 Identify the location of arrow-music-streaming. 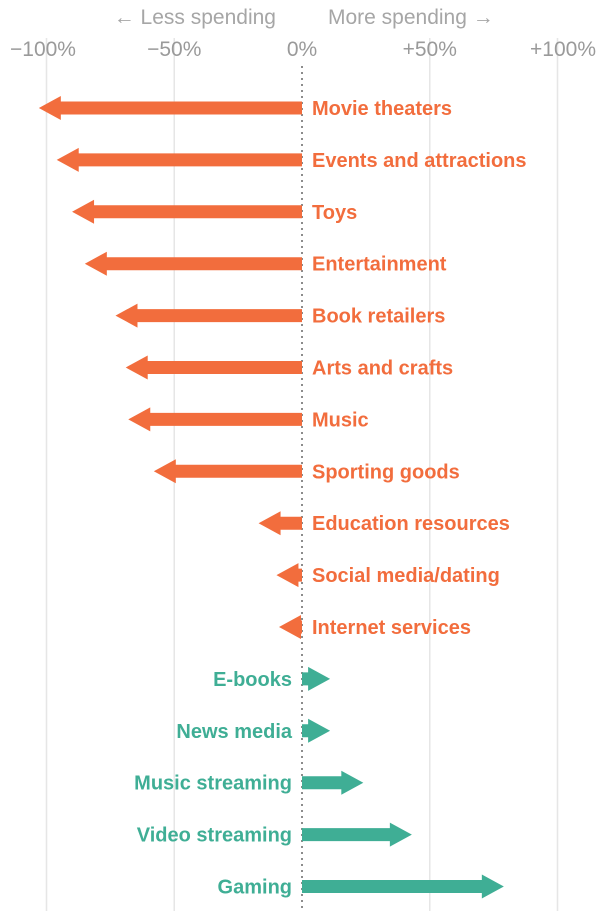
(333, 782).